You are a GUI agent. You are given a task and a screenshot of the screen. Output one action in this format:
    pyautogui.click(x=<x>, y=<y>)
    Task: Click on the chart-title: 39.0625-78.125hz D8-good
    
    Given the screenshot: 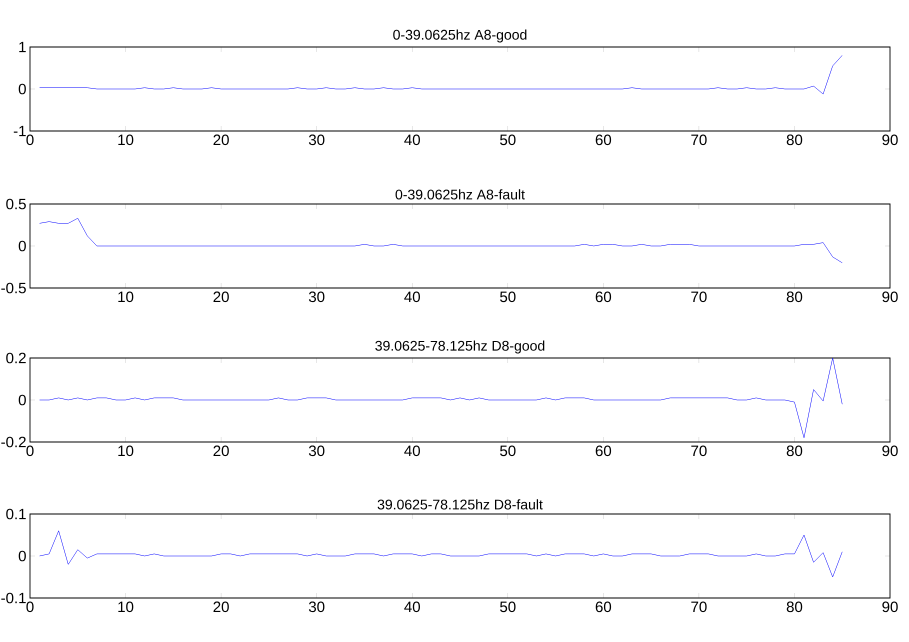 What is the action you would take?
    pyautogui.click(x=459, y=347)
    